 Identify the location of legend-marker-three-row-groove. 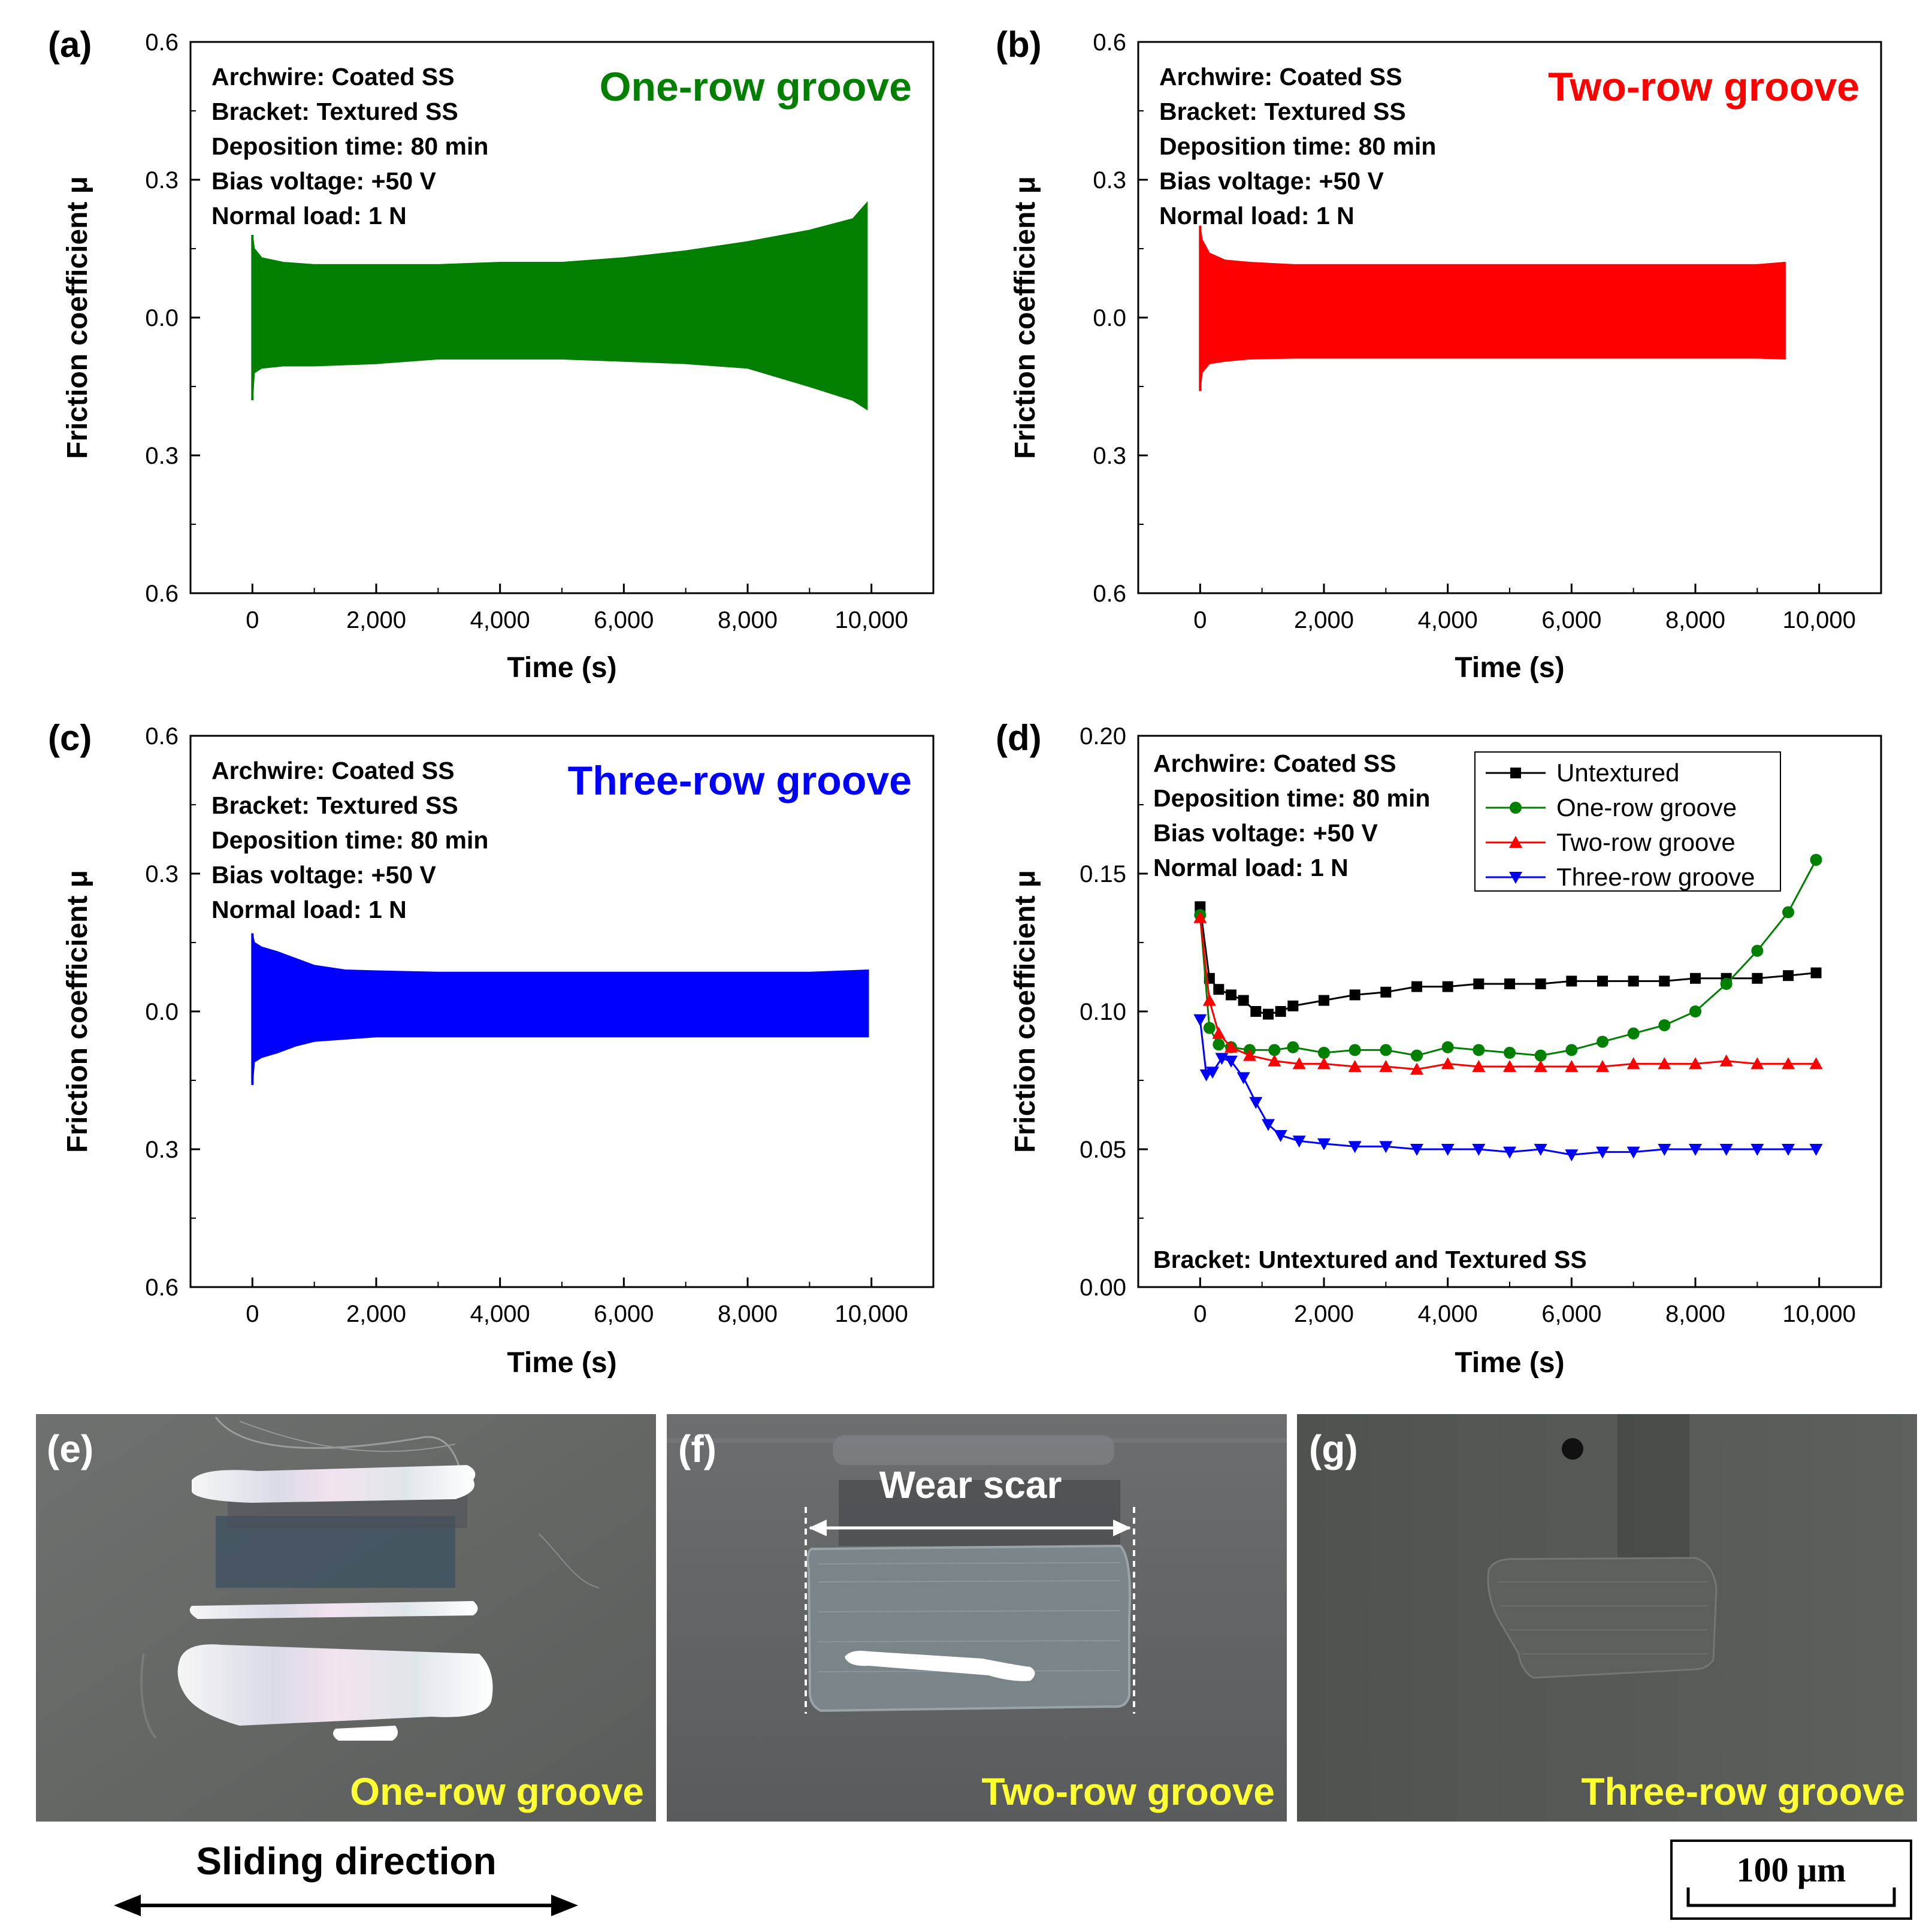
(1515, 878).